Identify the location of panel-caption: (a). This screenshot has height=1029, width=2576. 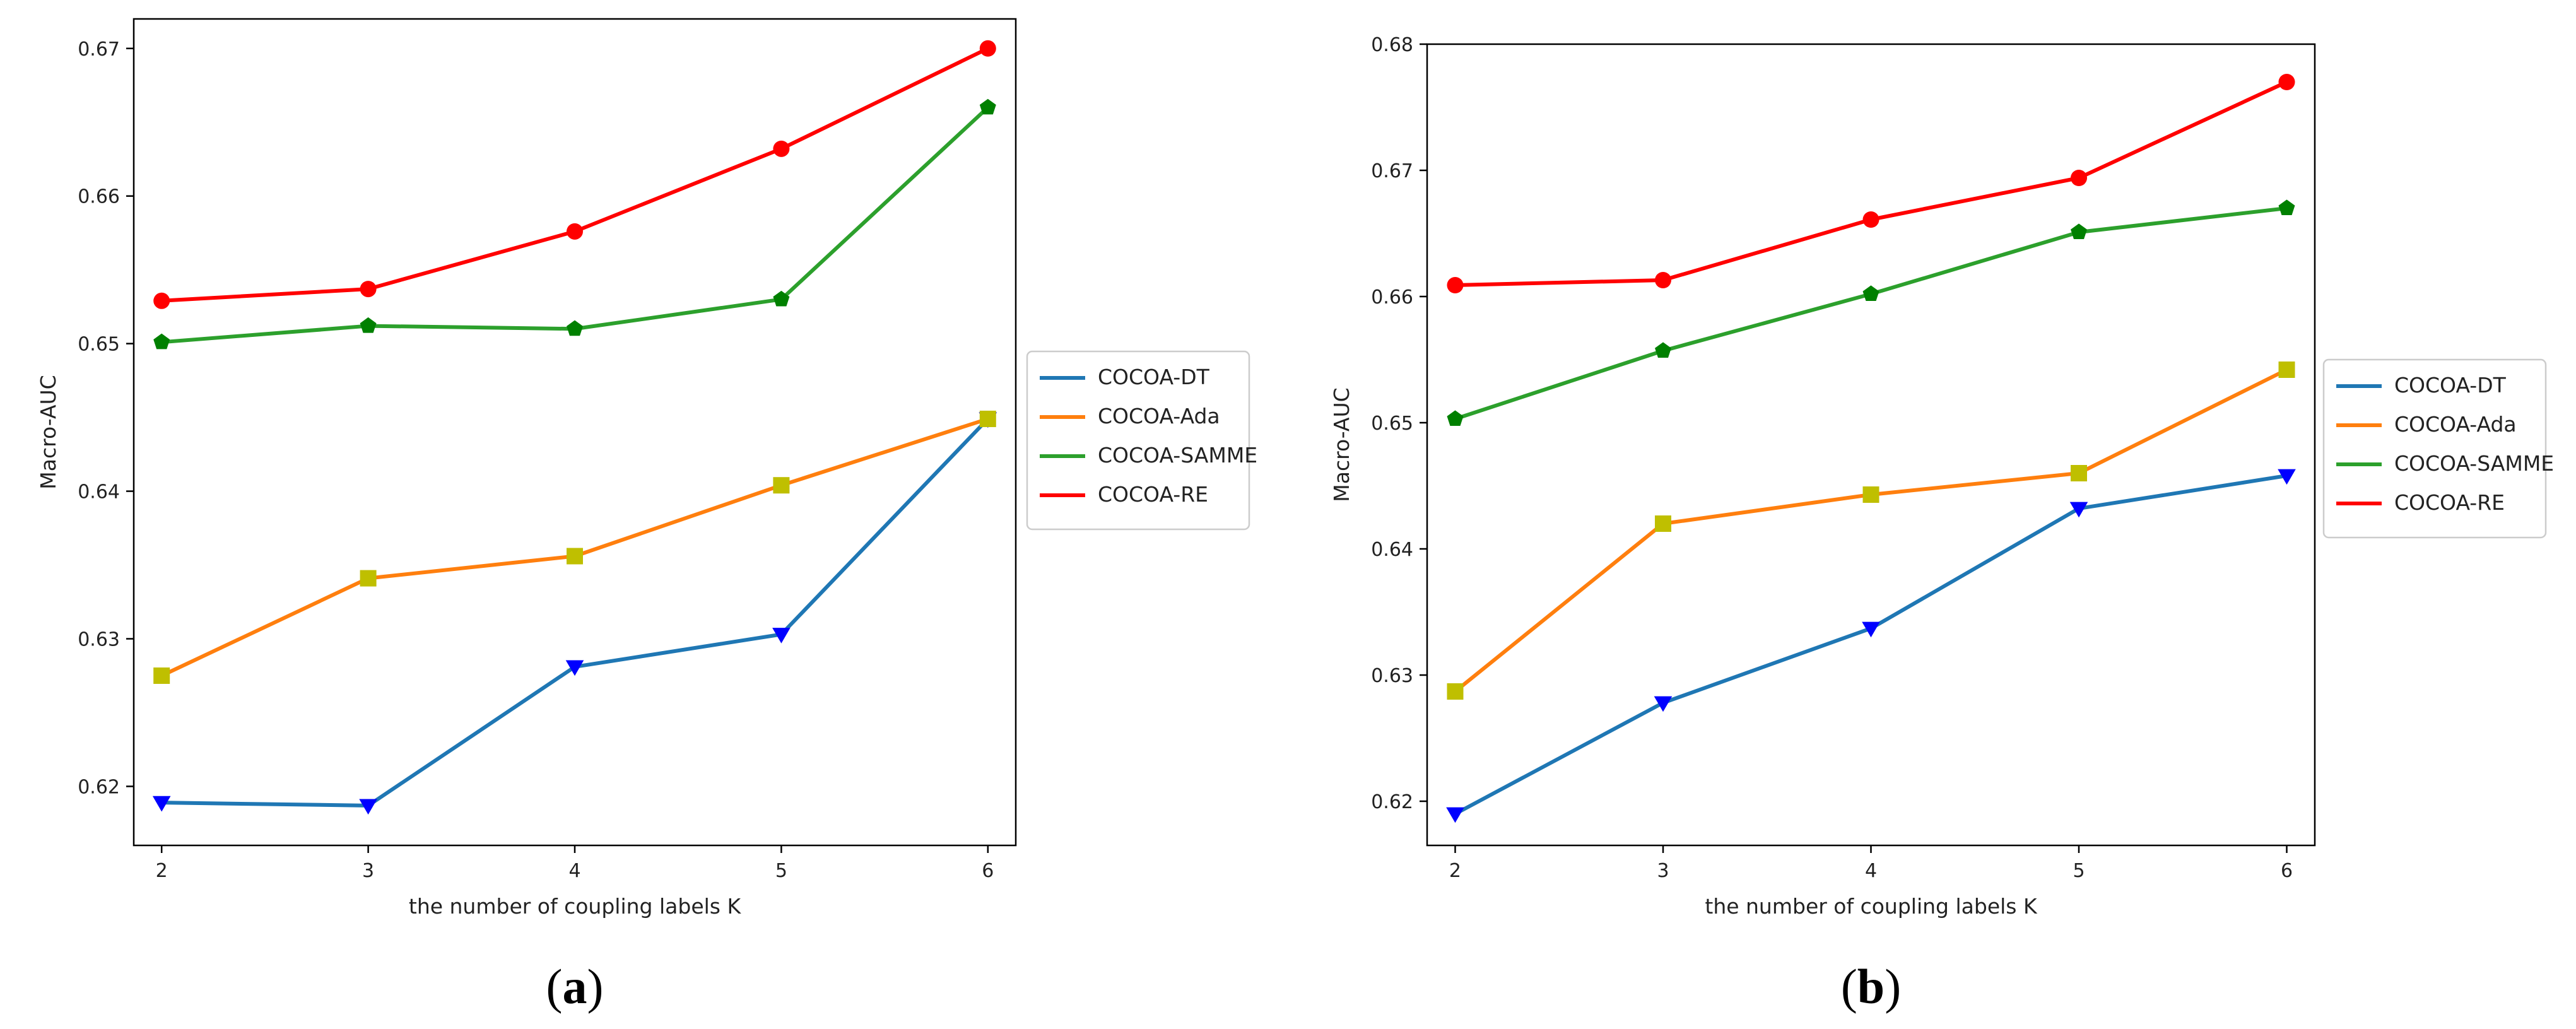
(575, 986).